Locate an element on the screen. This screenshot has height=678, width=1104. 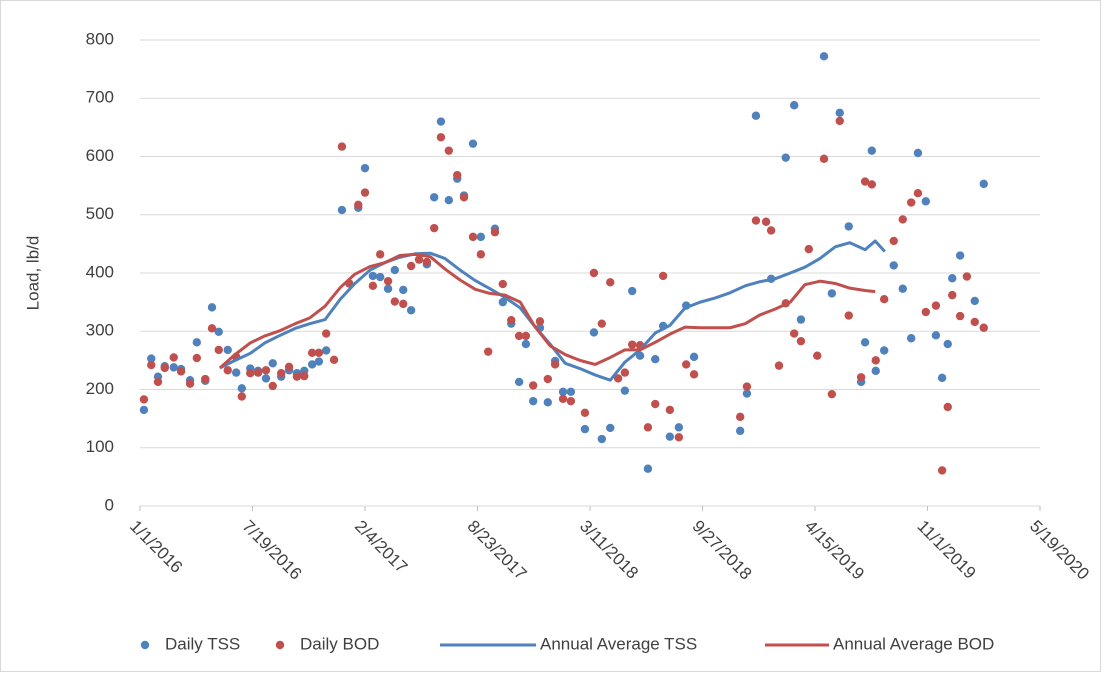
y-tick-label: 600 is located at coordinates (100, 155).